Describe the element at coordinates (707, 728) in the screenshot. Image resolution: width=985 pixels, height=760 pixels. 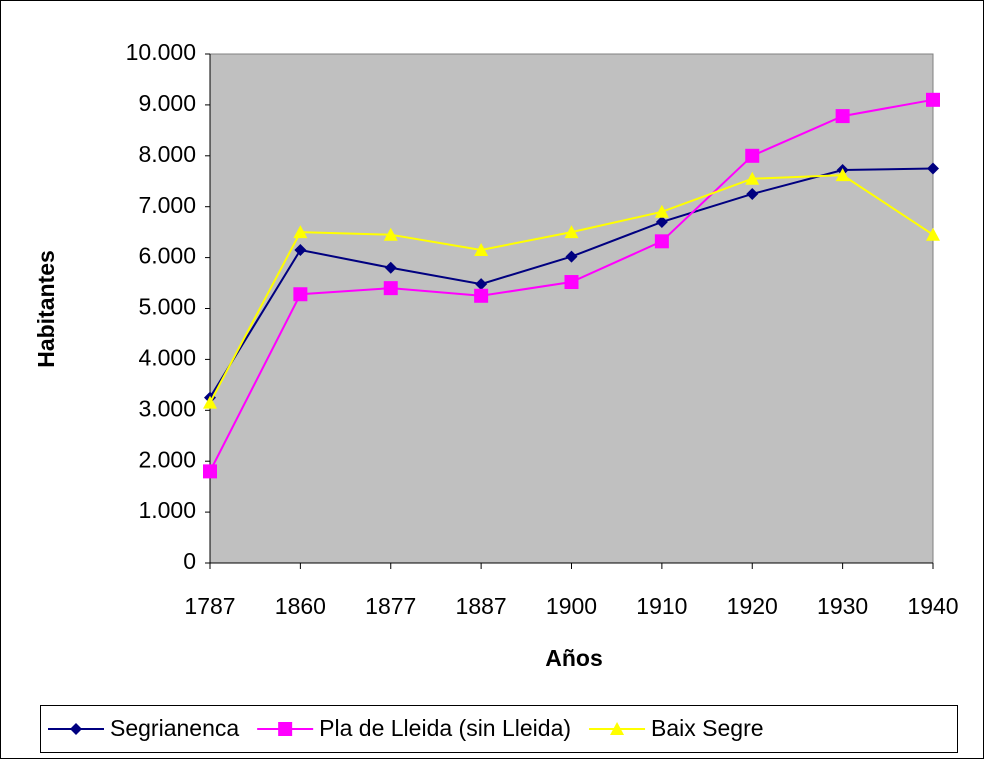
I see `legend-label: Baix Segre` at that location.